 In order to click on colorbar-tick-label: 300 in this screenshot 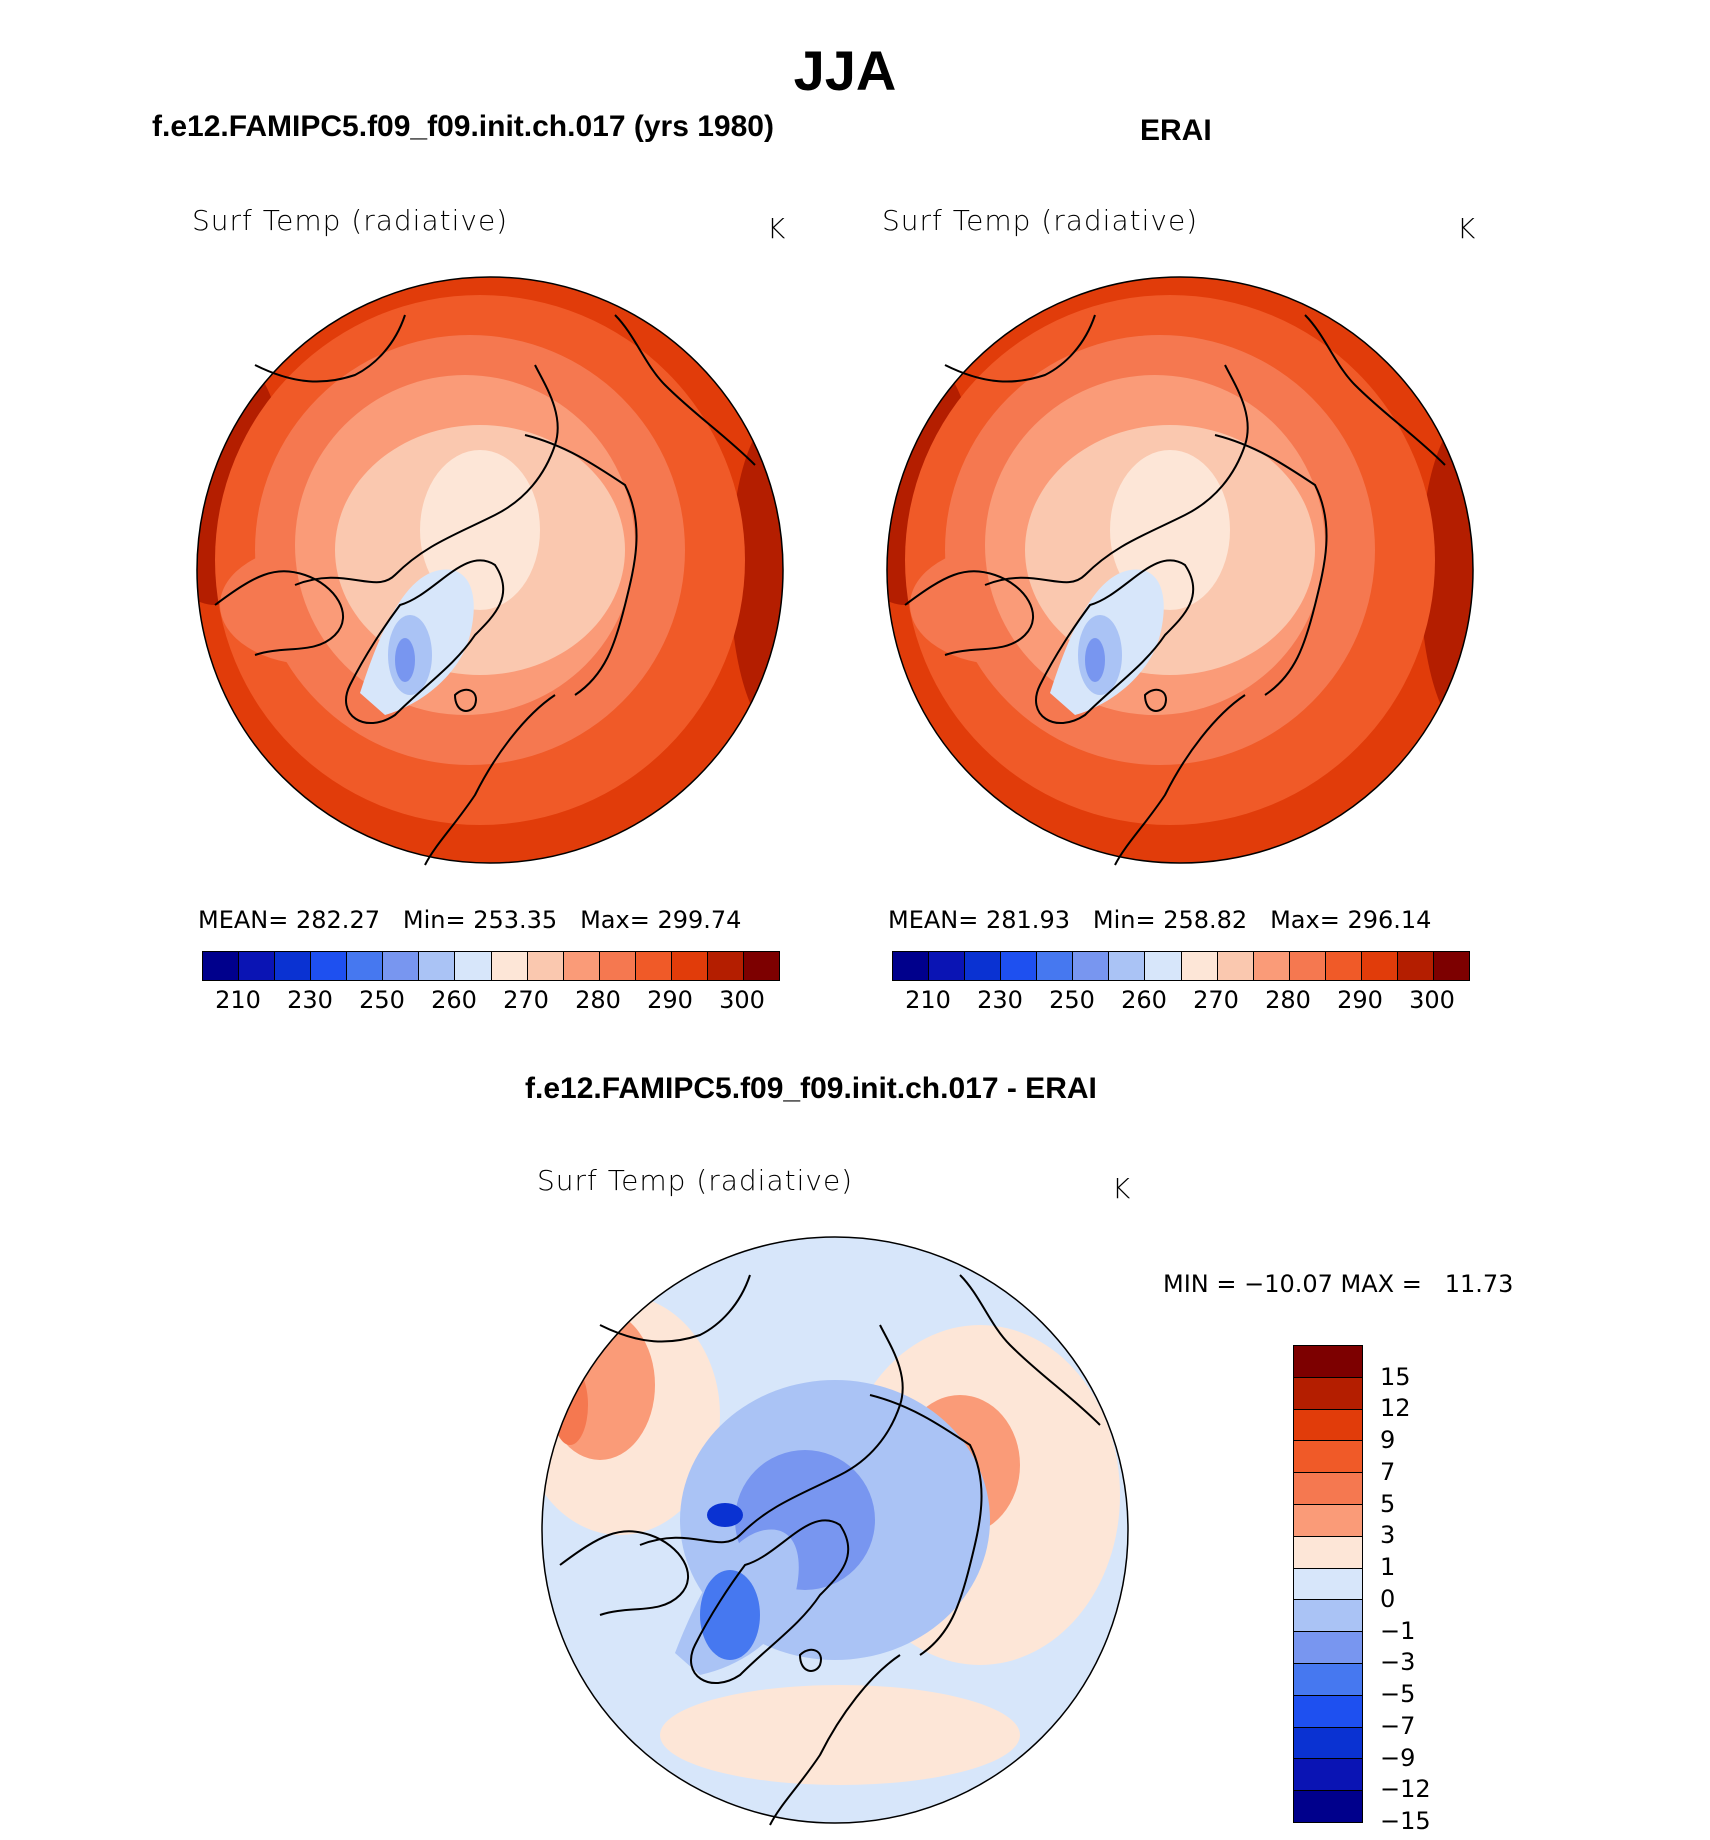, I will do `click(1432, 1000)`.